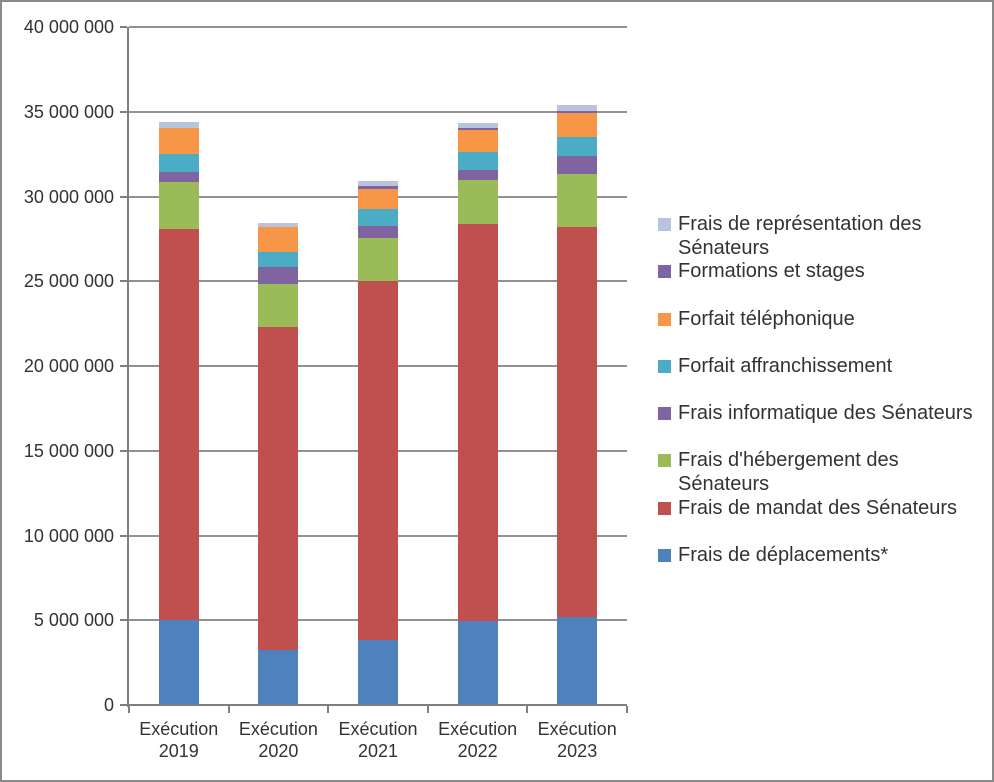 The height and width of the screenshot is (782, 994). I want to click on y-tick-label: 30 000 000, so click(68, 196).